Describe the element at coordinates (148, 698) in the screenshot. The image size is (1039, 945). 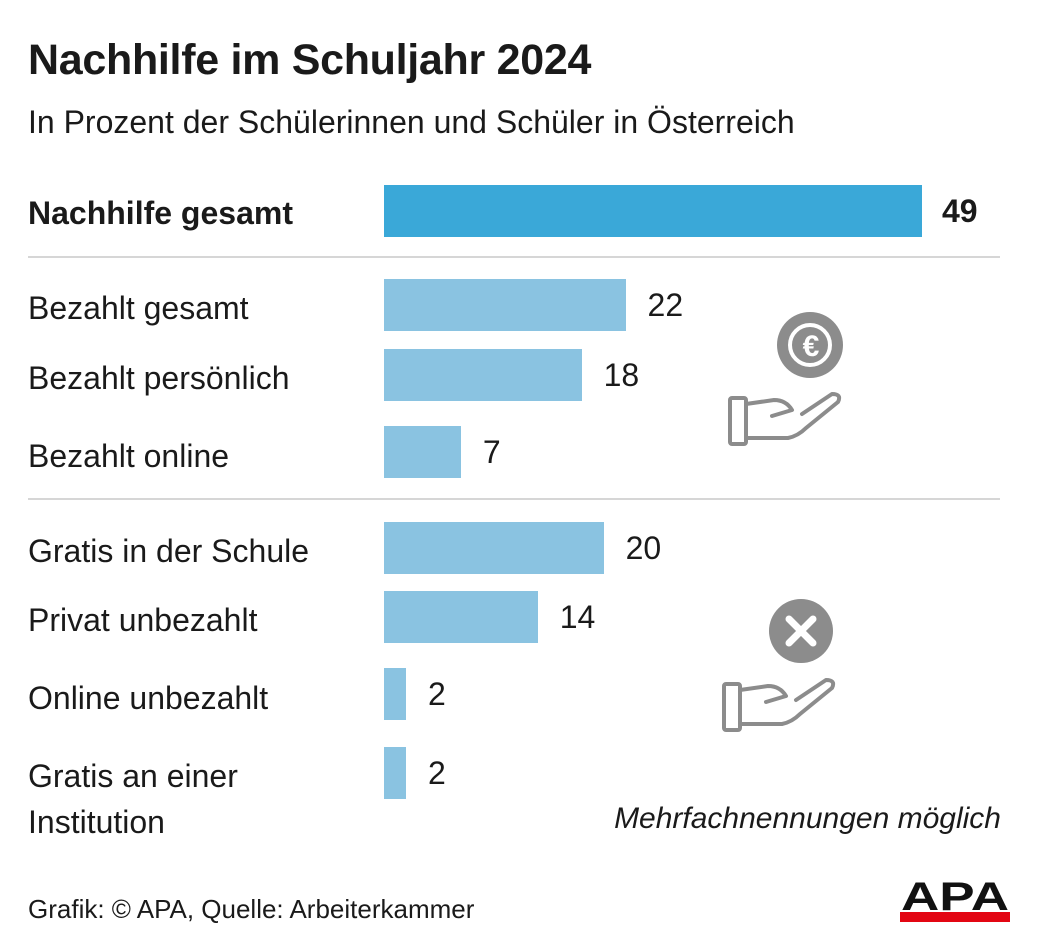
I see `category-label-online-unbezahlt: Online unbezahlt` at that location.